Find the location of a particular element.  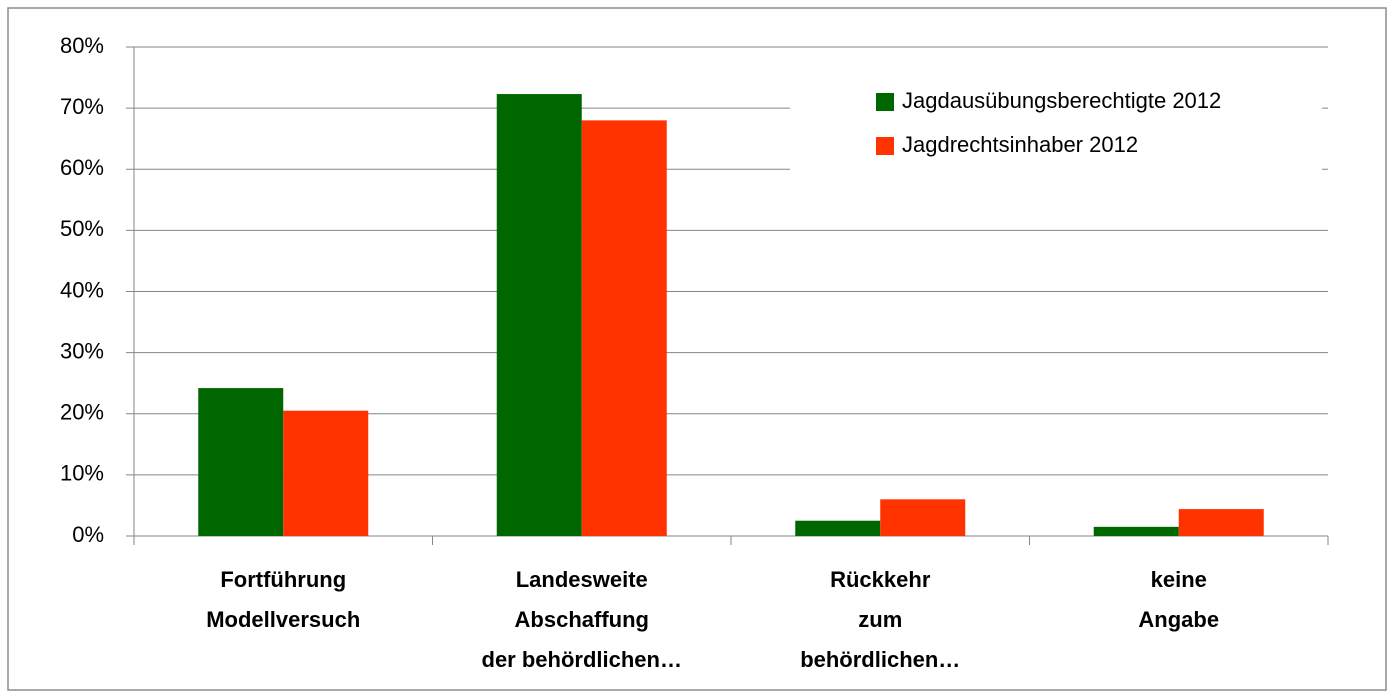

x-tick-label-line: Abschaffung is located at coordinates (582, 619).